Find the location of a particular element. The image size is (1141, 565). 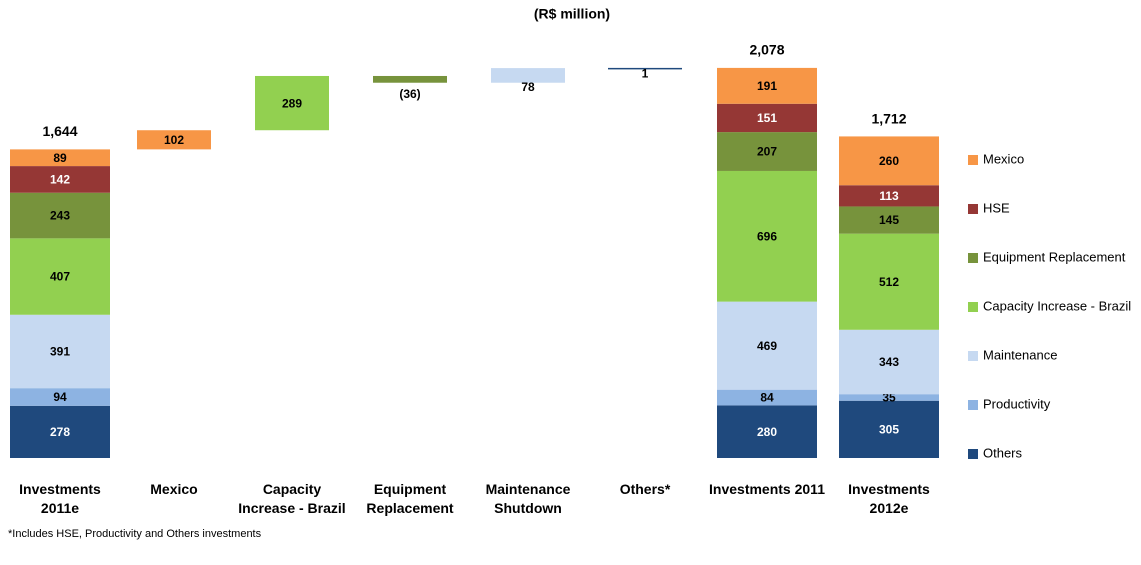

data-label: 407 is located at coordinates (60, 277).